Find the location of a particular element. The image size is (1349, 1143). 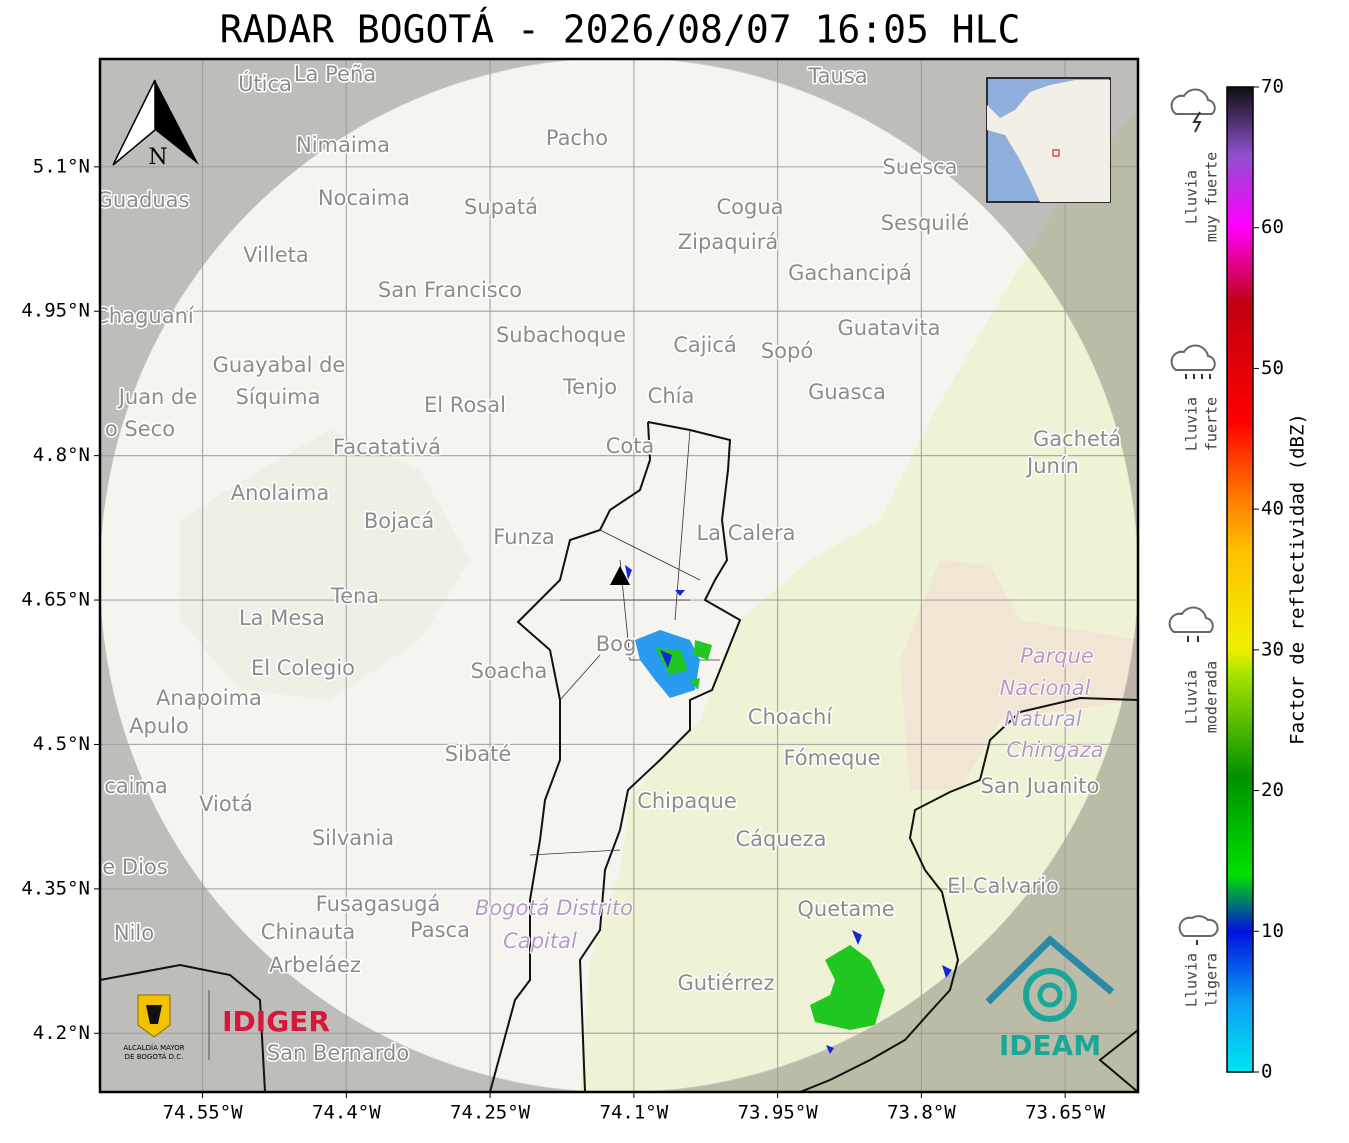

colorbar-tick-label: 30 is located at coordinates (1272, 649).